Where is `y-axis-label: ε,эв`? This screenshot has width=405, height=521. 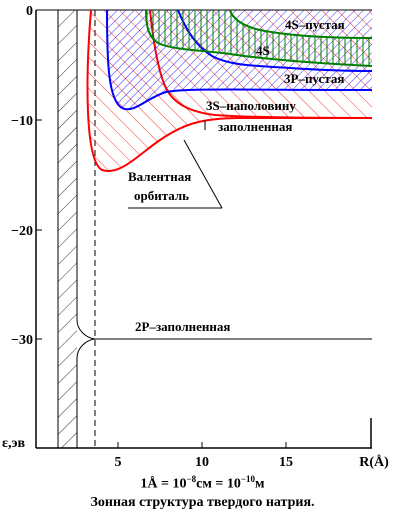
y-axis-label: ε,эв is located at coordinates (14, 443).